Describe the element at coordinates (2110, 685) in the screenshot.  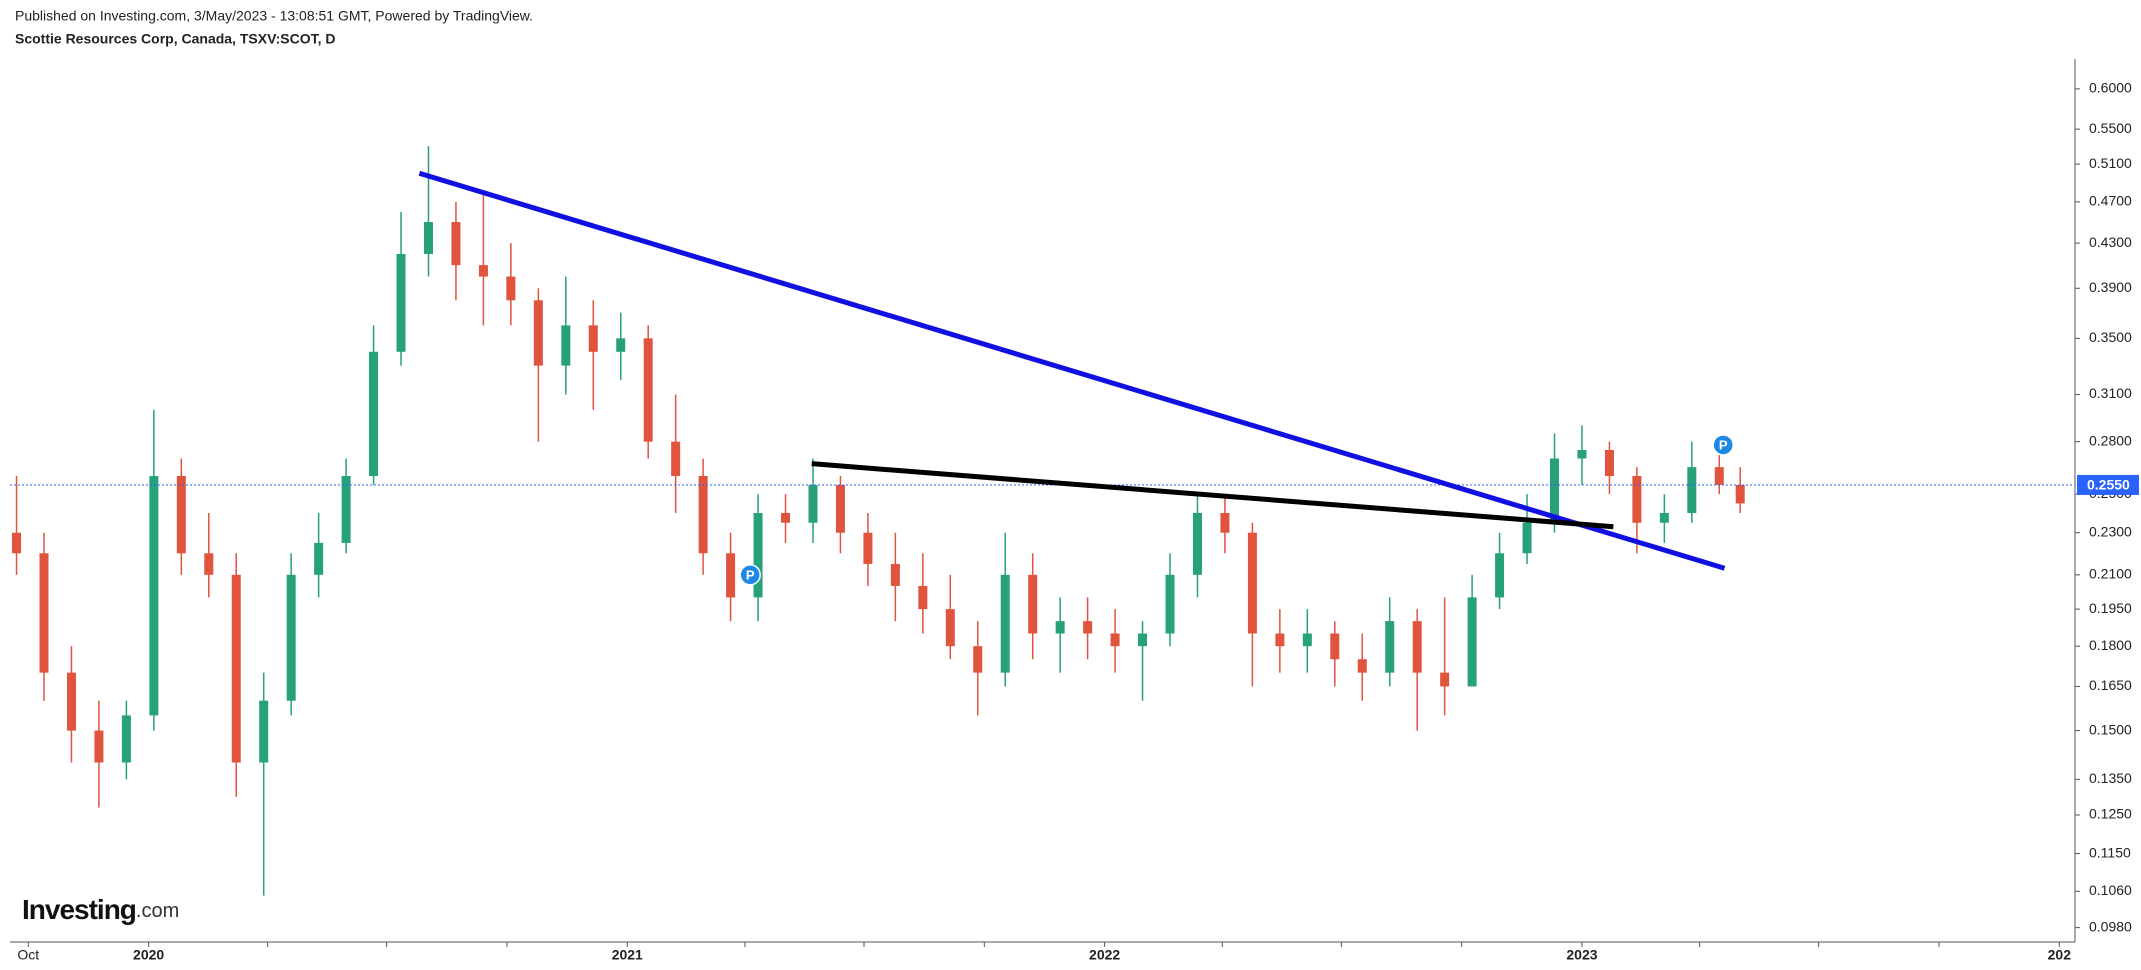
I see `y-tick-label: 0.1650` at that location.